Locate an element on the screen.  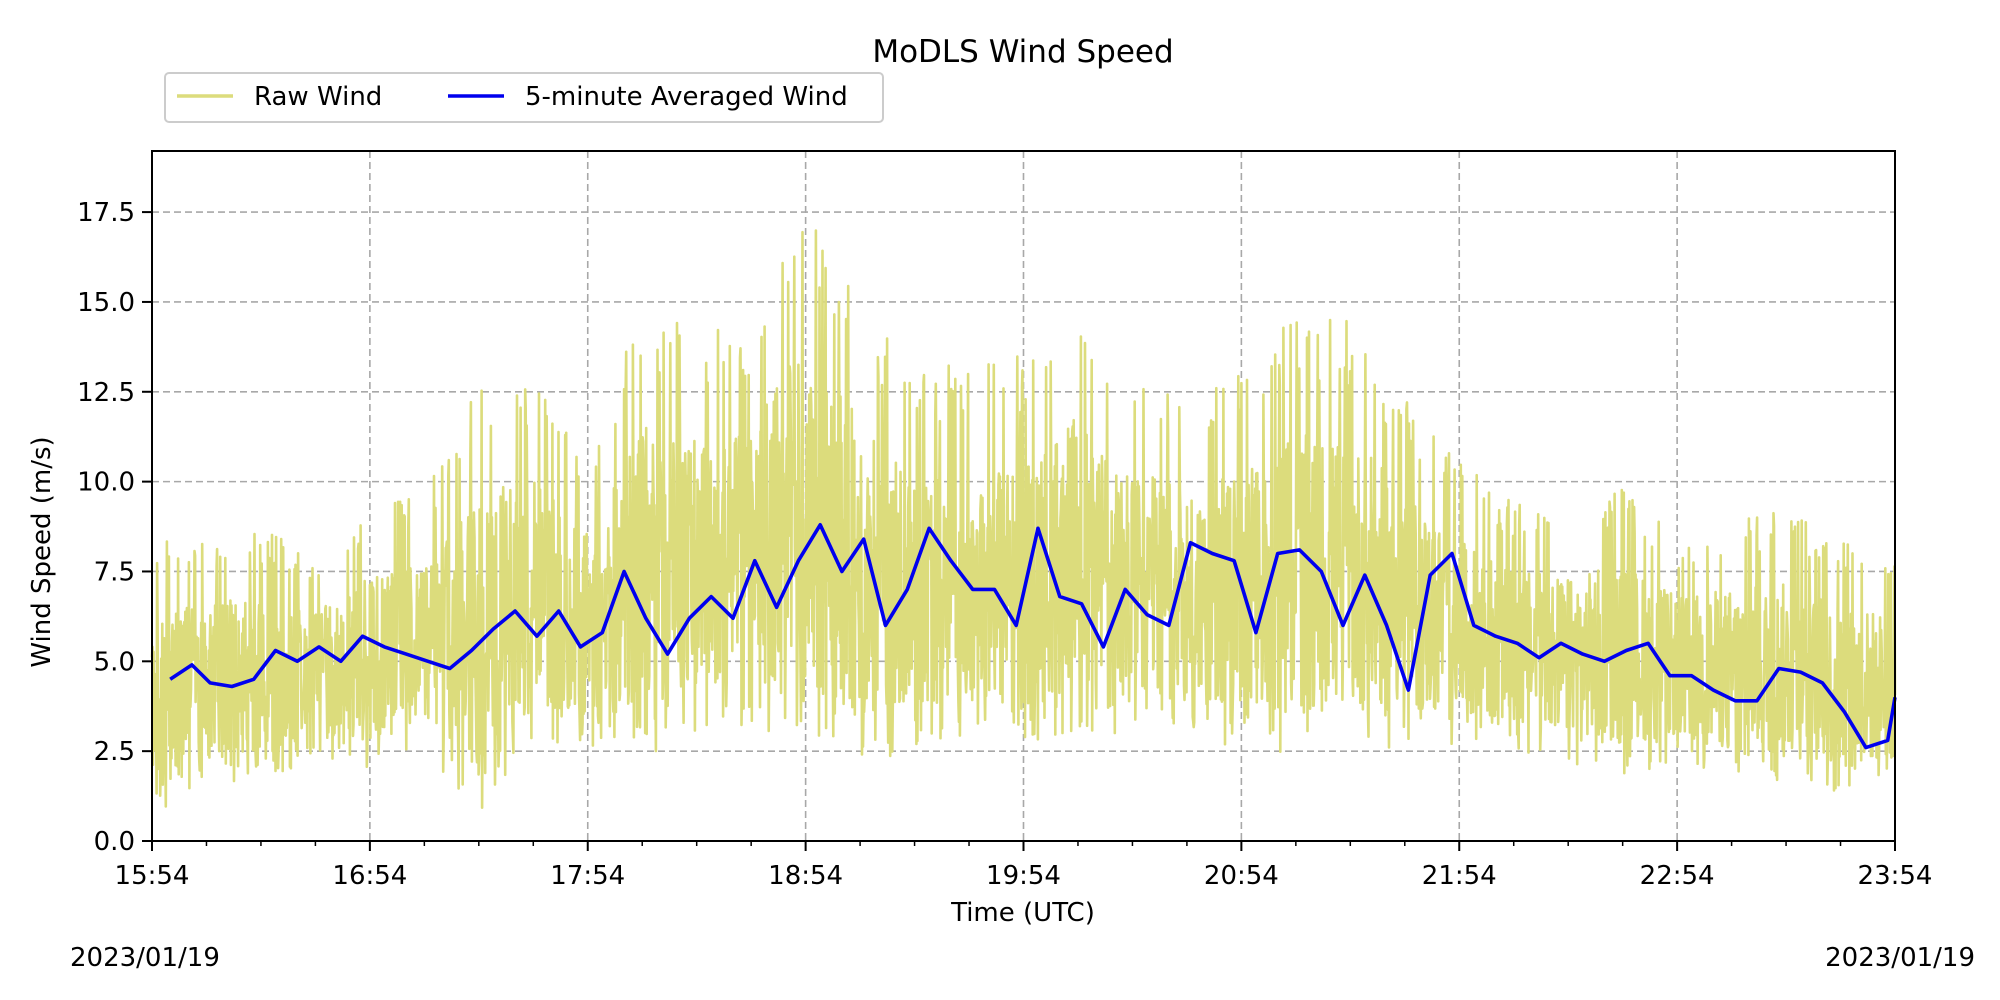
legend-frame is located at coordinates (524, 97).